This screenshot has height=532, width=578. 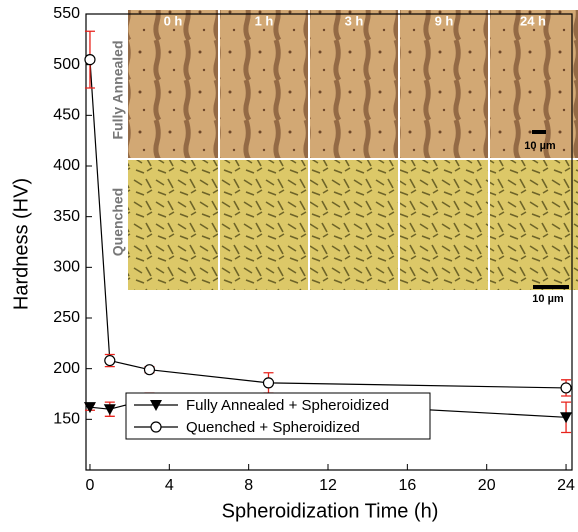 I want to click on time-label: 3 h, so click(x=354, y=20).